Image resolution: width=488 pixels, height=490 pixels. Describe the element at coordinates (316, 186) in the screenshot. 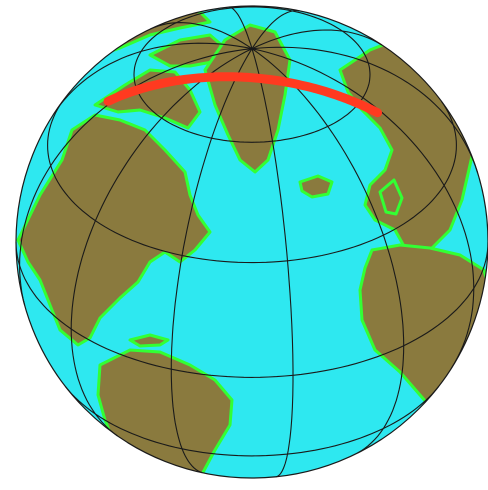

I see `land-iceland` at that location.